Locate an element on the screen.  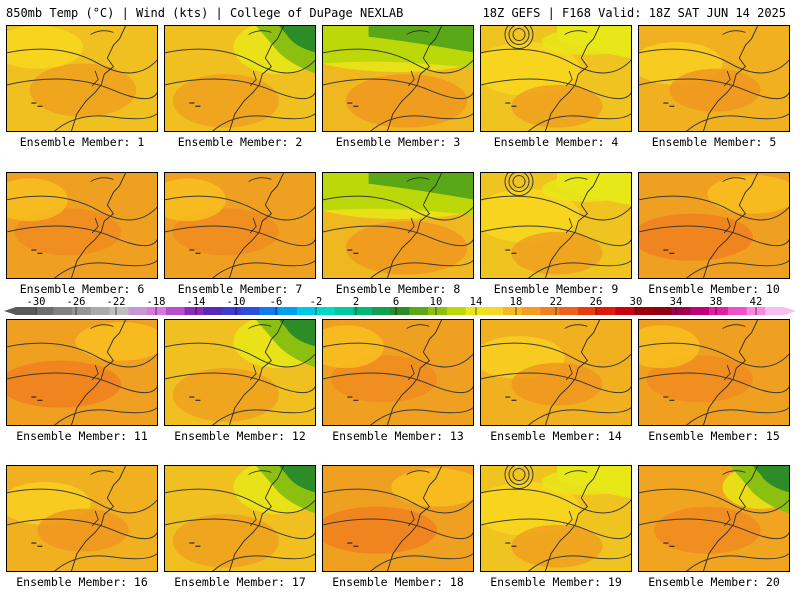
colorbar-tick-label: 2 is located at coordinates (356, 302).